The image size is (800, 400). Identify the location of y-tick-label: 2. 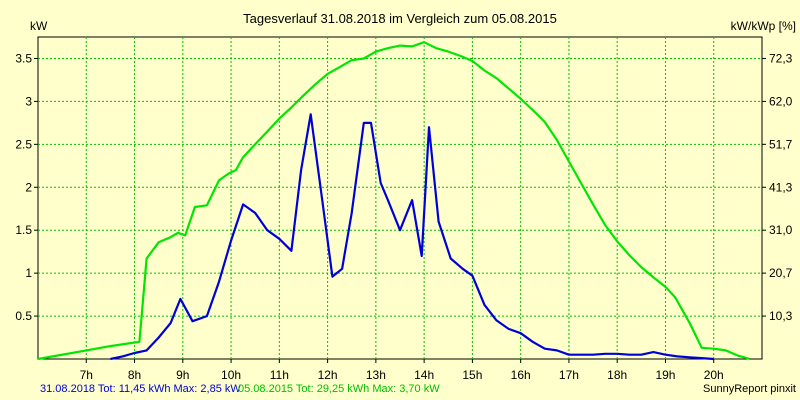
(28, 187).